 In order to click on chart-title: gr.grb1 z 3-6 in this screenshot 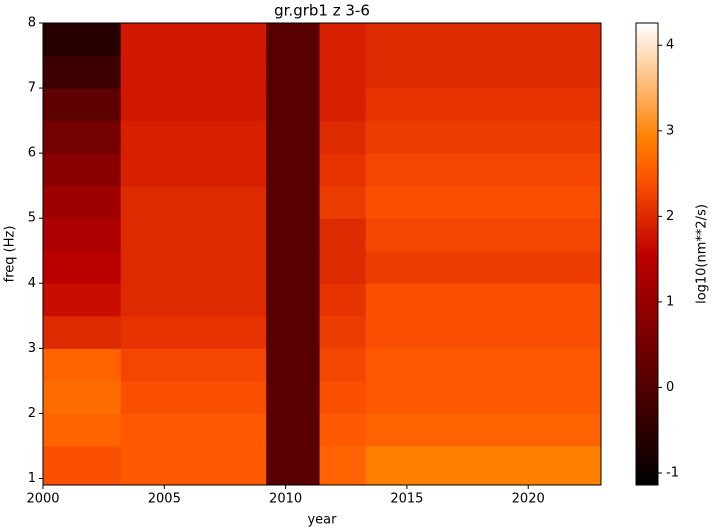, I will do `click(322, 11)`.